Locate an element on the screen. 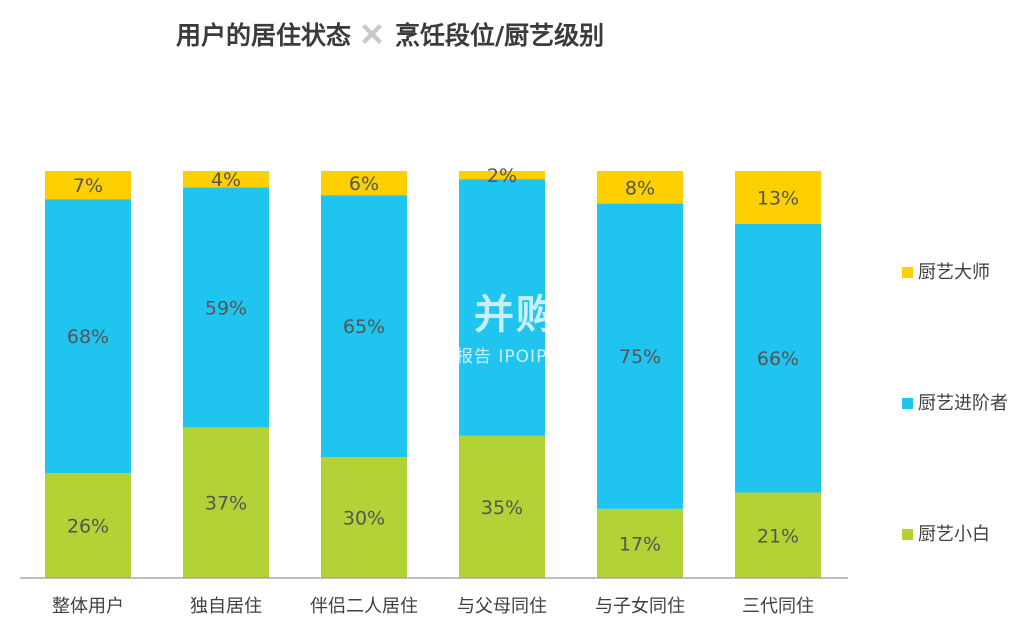 This screenshot has height=638, width=1036. data-label: 35% is located at coordinates (502, 508).